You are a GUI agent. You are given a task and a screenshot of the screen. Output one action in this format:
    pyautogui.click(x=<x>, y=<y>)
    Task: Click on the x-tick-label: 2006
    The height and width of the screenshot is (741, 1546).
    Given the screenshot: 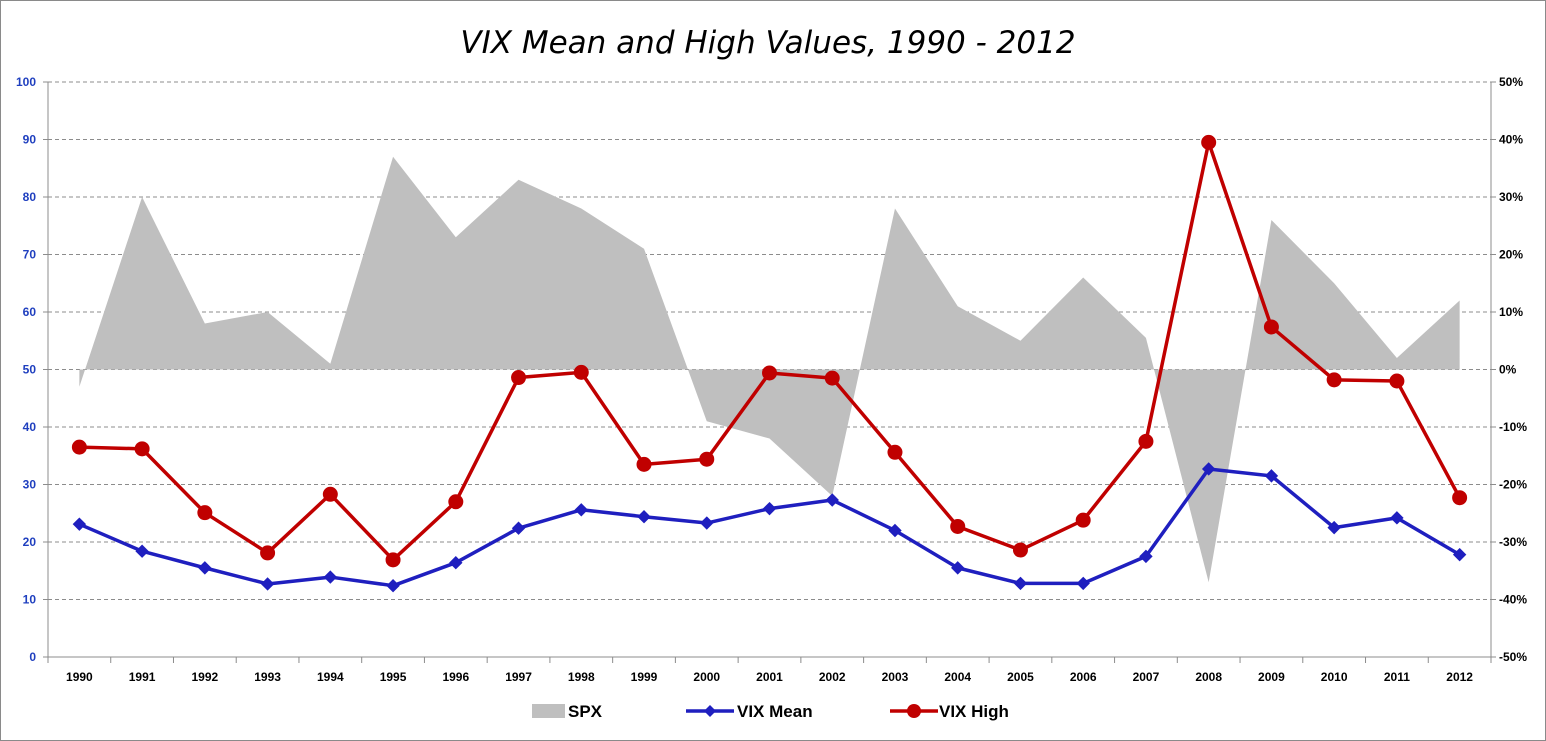 What is the action you would take?
    pyautogui.click(x=1083, y=677)
    